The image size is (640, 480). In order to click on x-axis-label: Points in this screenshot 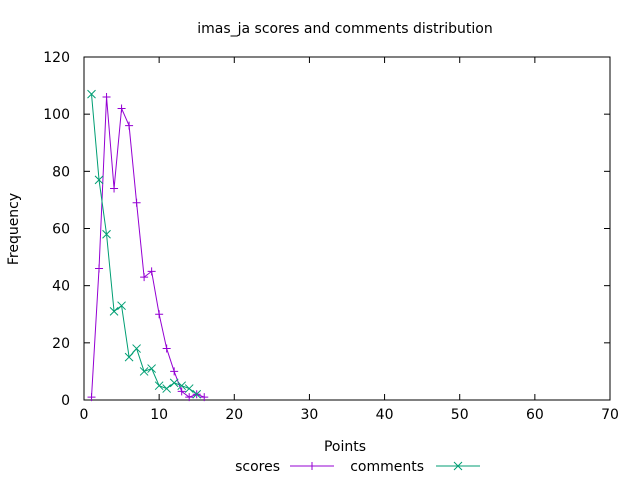, I will do `click(345, 447)`.